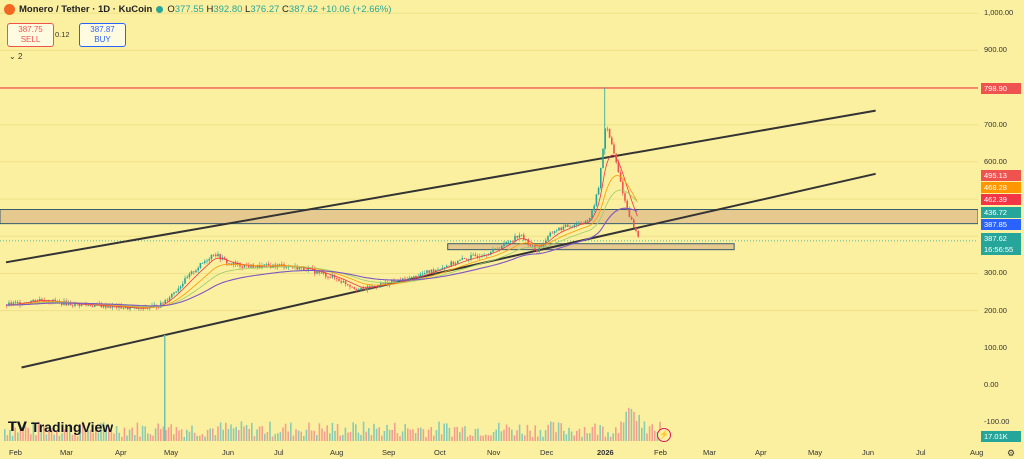 Image resolution: width=1024 pixels, height=459 pixels. Describe the element at coordinates (102, 39) in the screenshot. I see `buy-label: BUY` at that location.